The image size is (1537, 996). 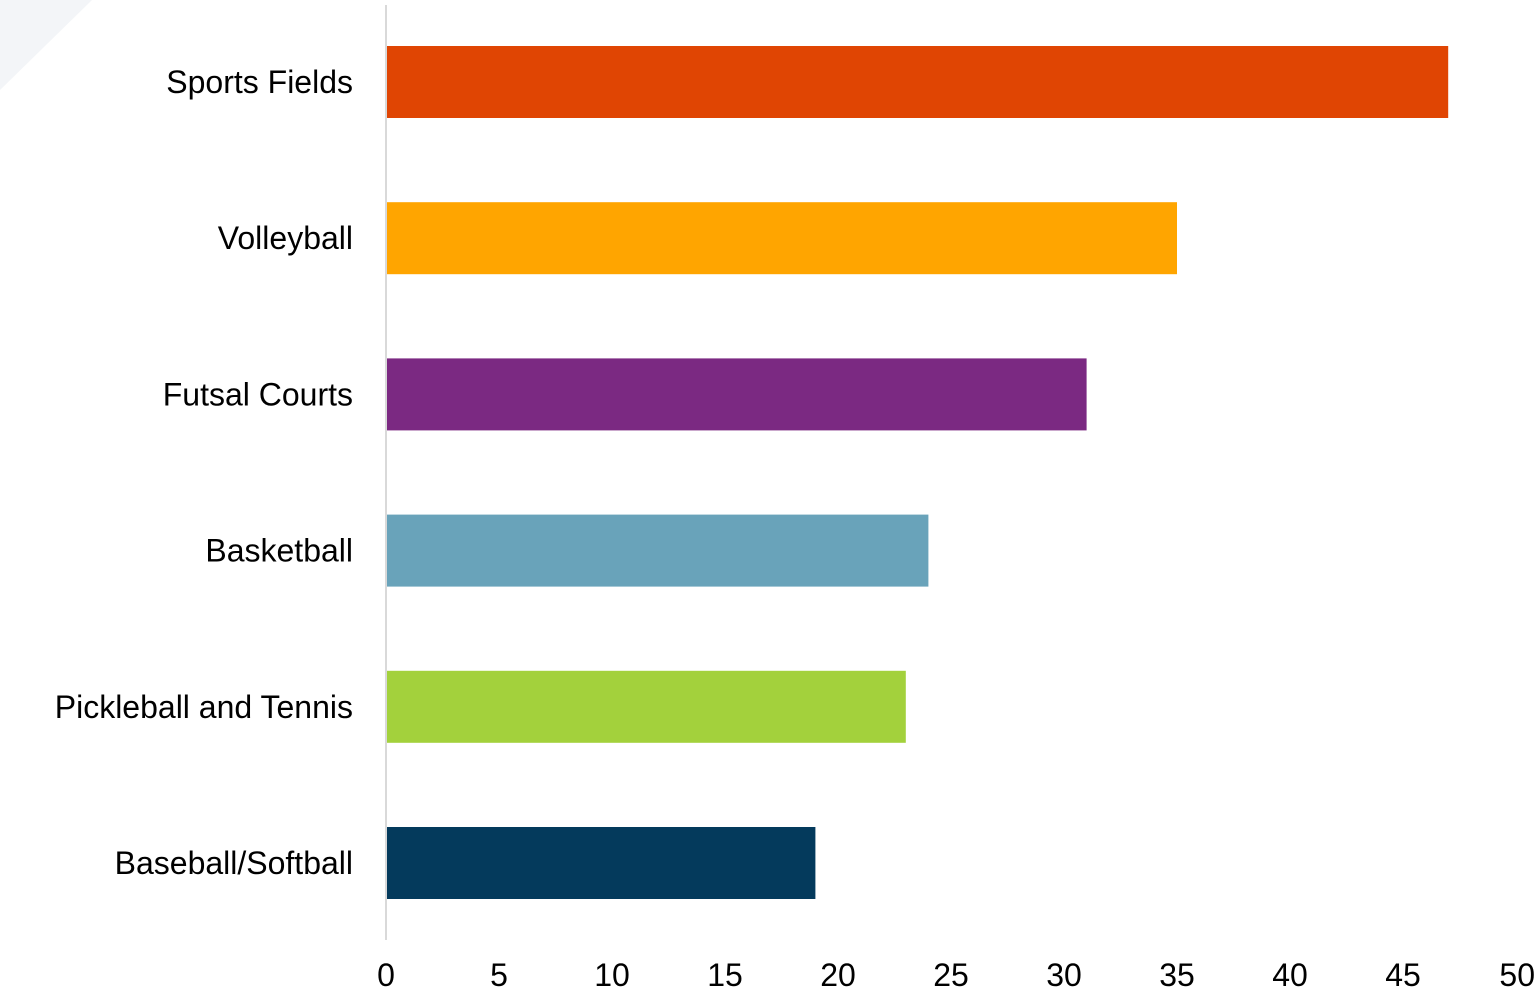 I want to click on category-label: Futsal Courts, so click(x=258, y=394).